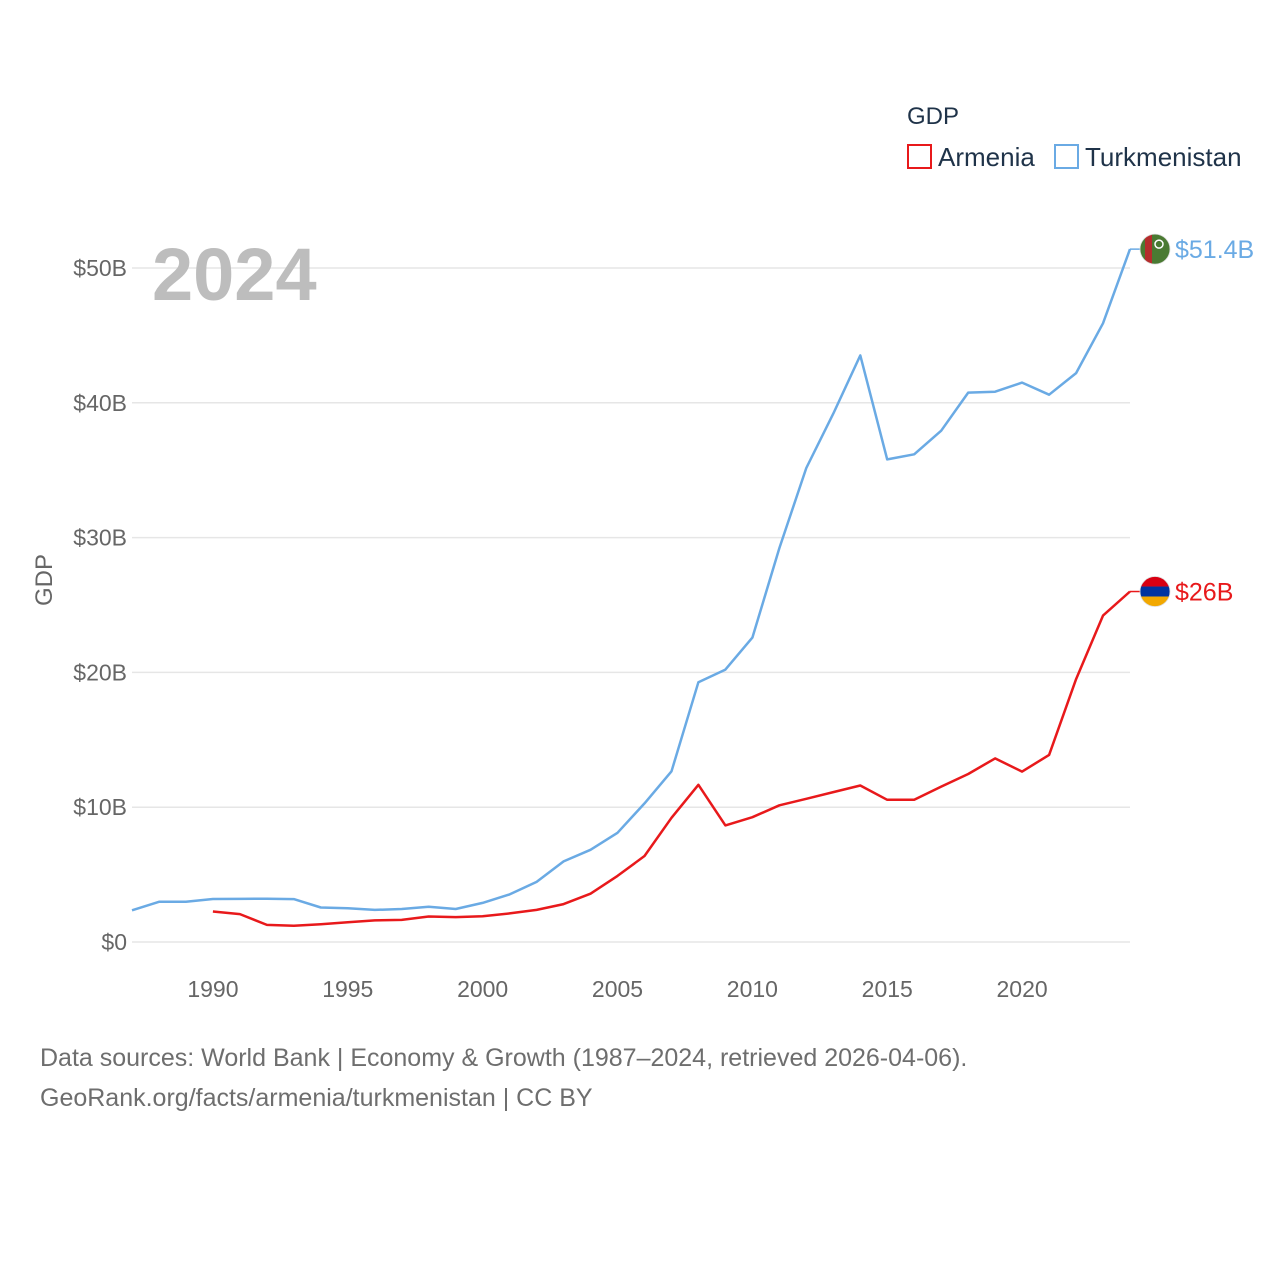  What do you see at coordinates (1022, 989) in the screenshot?
I see `x-tick-label: 2020` at bounding box center [1022, 989].